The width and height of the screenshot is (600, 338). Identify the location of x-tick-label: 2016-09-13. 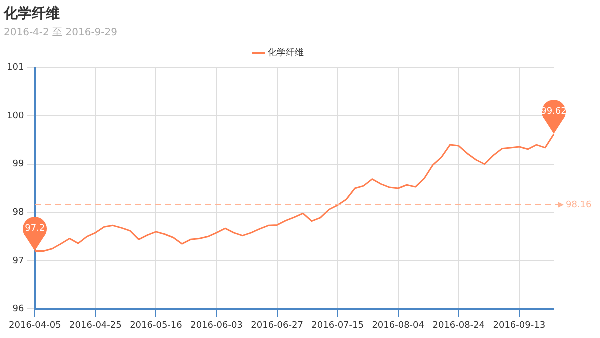
(519, 325).